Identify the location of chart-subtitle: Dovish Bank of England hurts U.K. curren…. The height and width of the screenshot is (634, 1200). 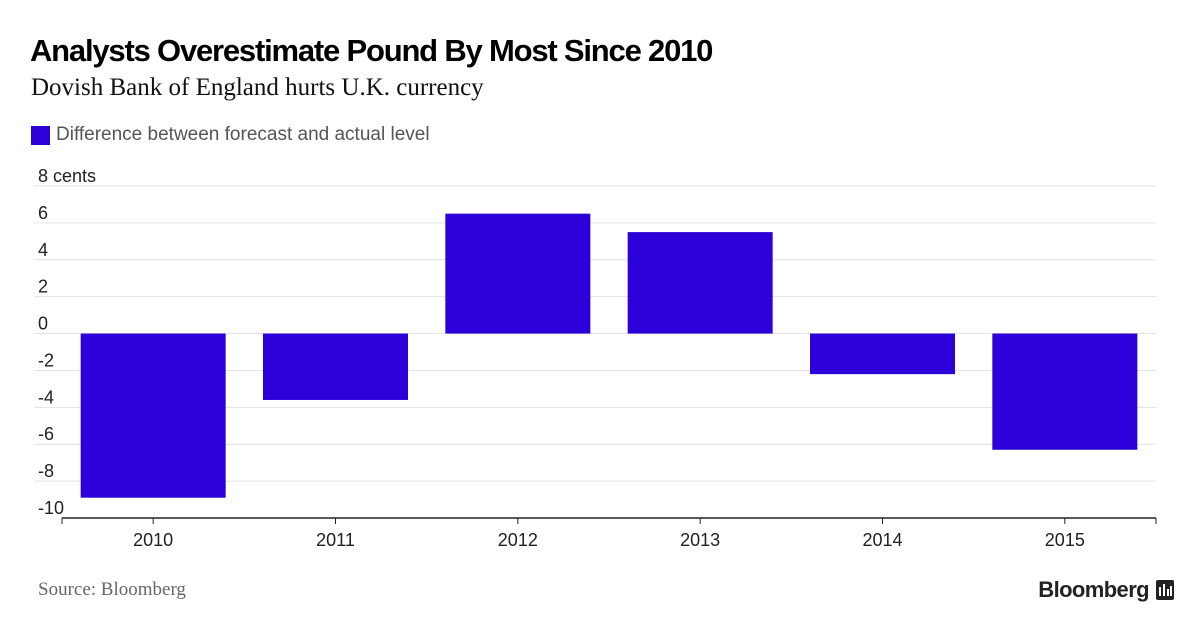
(257, 87).